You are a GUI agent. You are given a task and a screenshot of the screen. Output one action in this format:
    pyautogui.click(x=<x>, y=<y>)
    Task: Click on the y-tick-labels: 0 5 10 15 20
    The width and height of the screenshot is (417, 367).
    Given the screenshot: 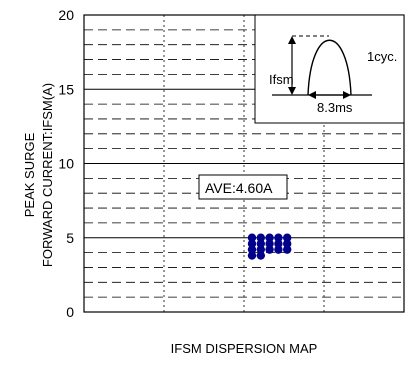 What is the action you would take?
    pyautogui.click(x=66, y=163)
    